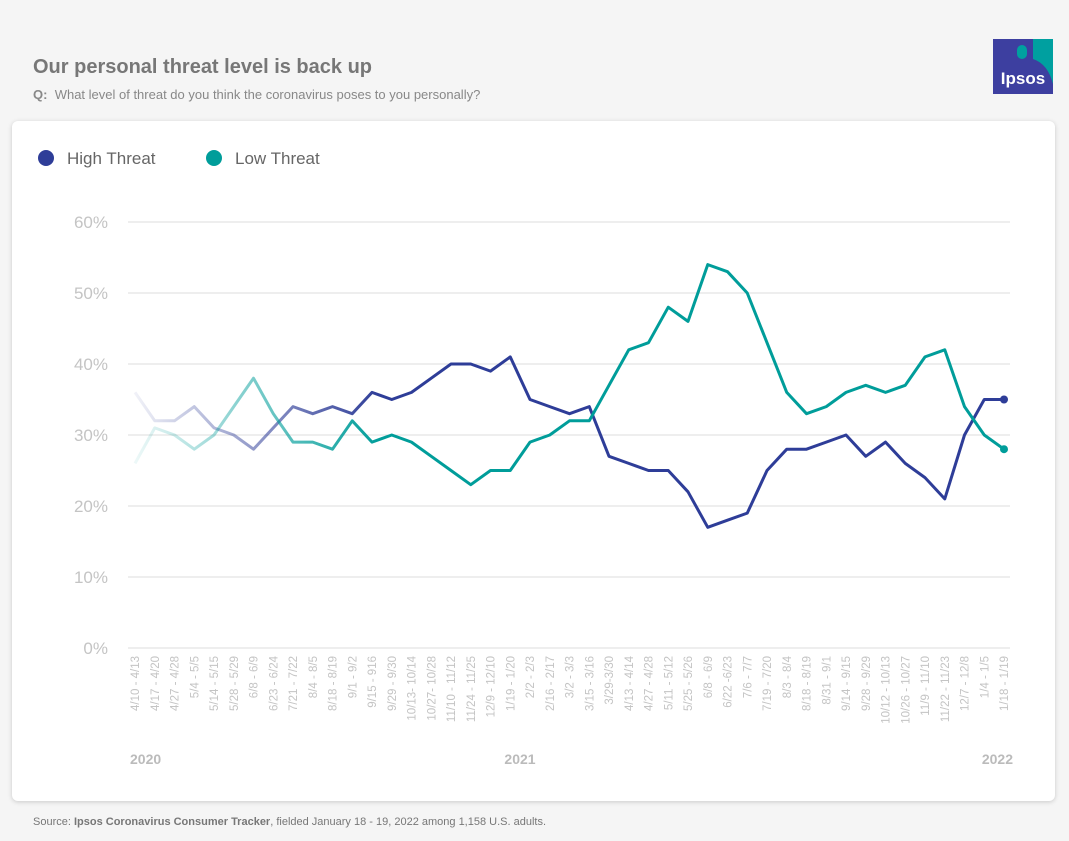  I want to click on x-tick-label: 4/17 - 4/20, so click(156, 683).